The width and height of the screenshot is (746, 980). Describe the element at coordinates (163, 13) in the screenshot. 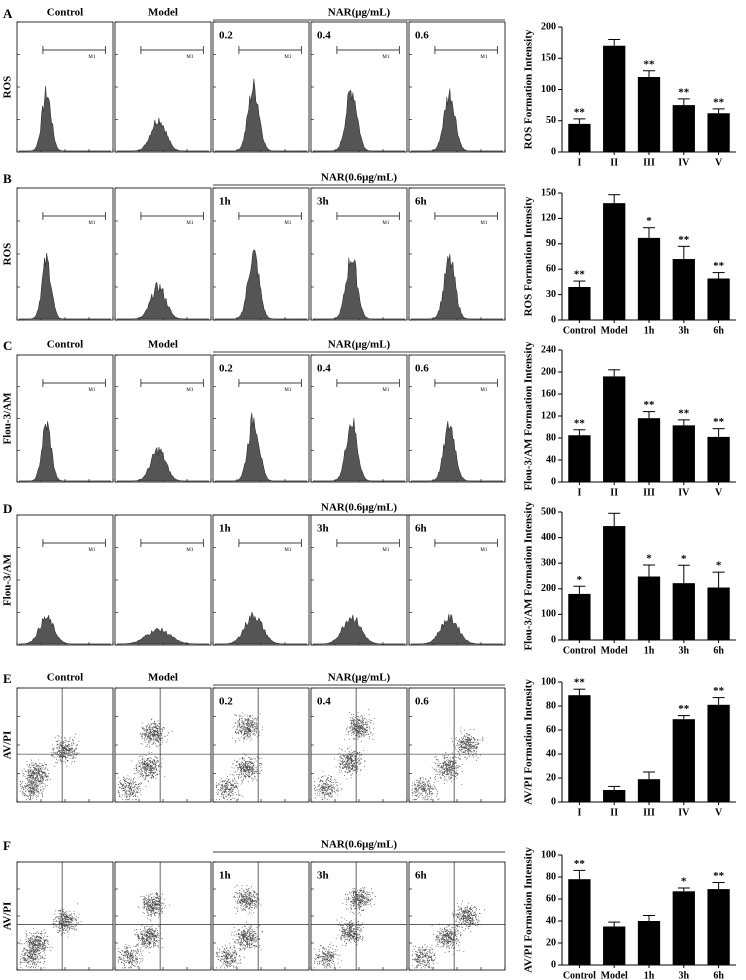

I see `panel-label: Model` at that location.